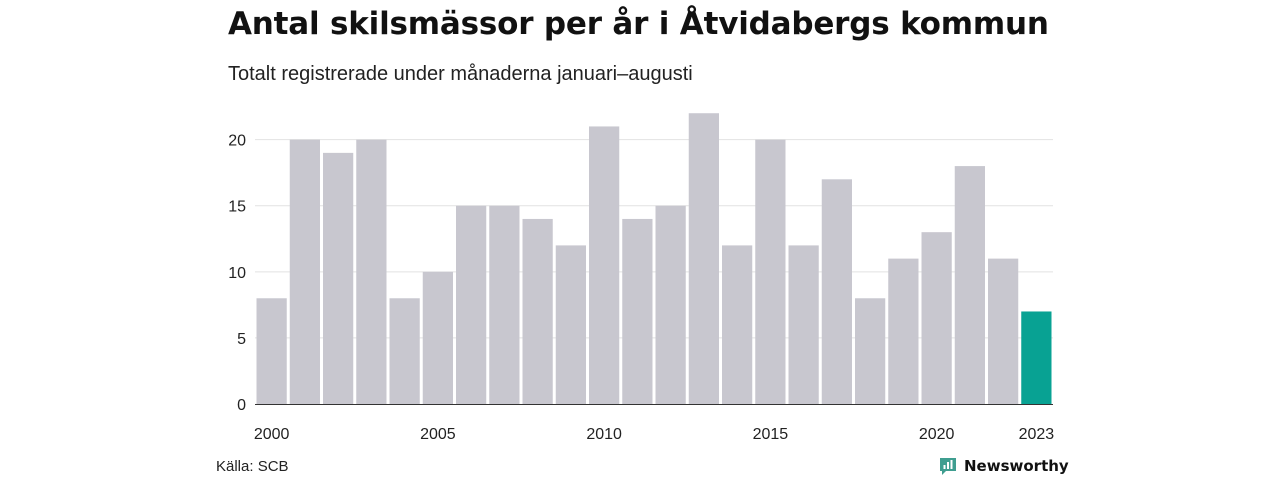  What do you see at coordinates (836, 291) in the screenshot?
I see `bar-2017` at bounding box center [836, 291].